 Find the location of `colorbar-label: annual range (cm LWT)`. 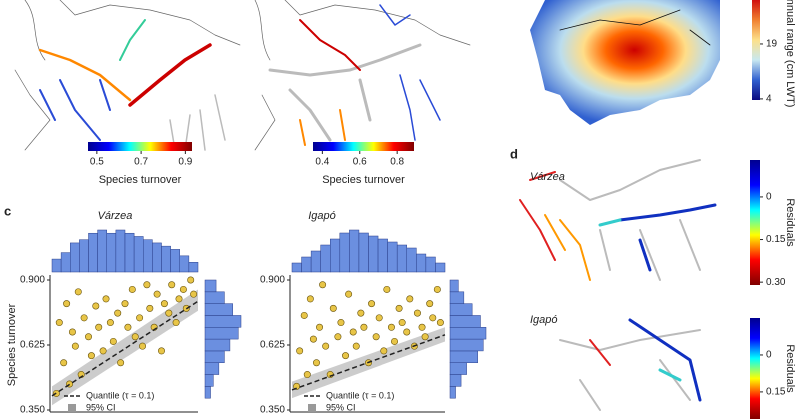

colorbar-label: annual range (cm LWT) is located at coordinates (790, 53).